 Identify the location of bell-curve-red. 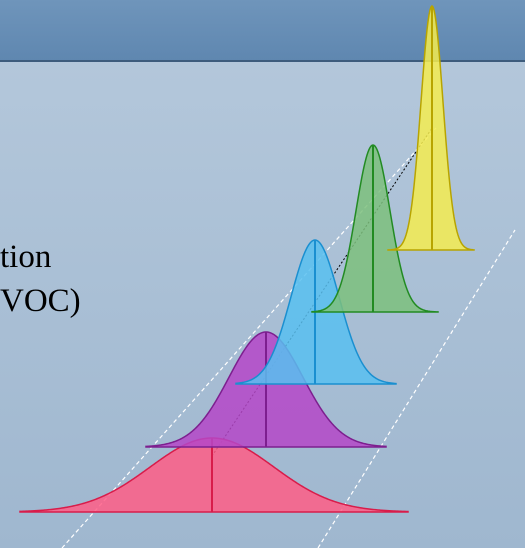
(214, 475).